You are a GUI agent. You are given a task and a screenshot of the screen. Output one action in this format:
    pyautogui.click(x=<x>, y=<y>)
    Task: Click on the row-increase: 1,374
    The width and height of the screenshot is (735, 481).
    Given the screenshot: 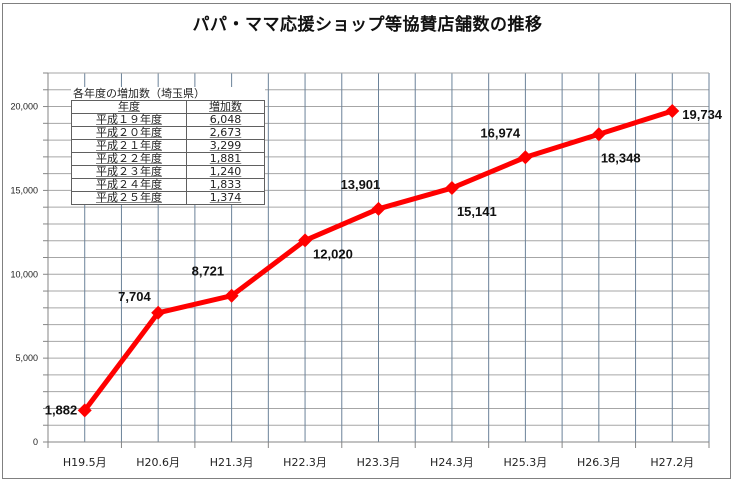 What is the action you would take?
    pyautogui.click(x=225, y=198)
    